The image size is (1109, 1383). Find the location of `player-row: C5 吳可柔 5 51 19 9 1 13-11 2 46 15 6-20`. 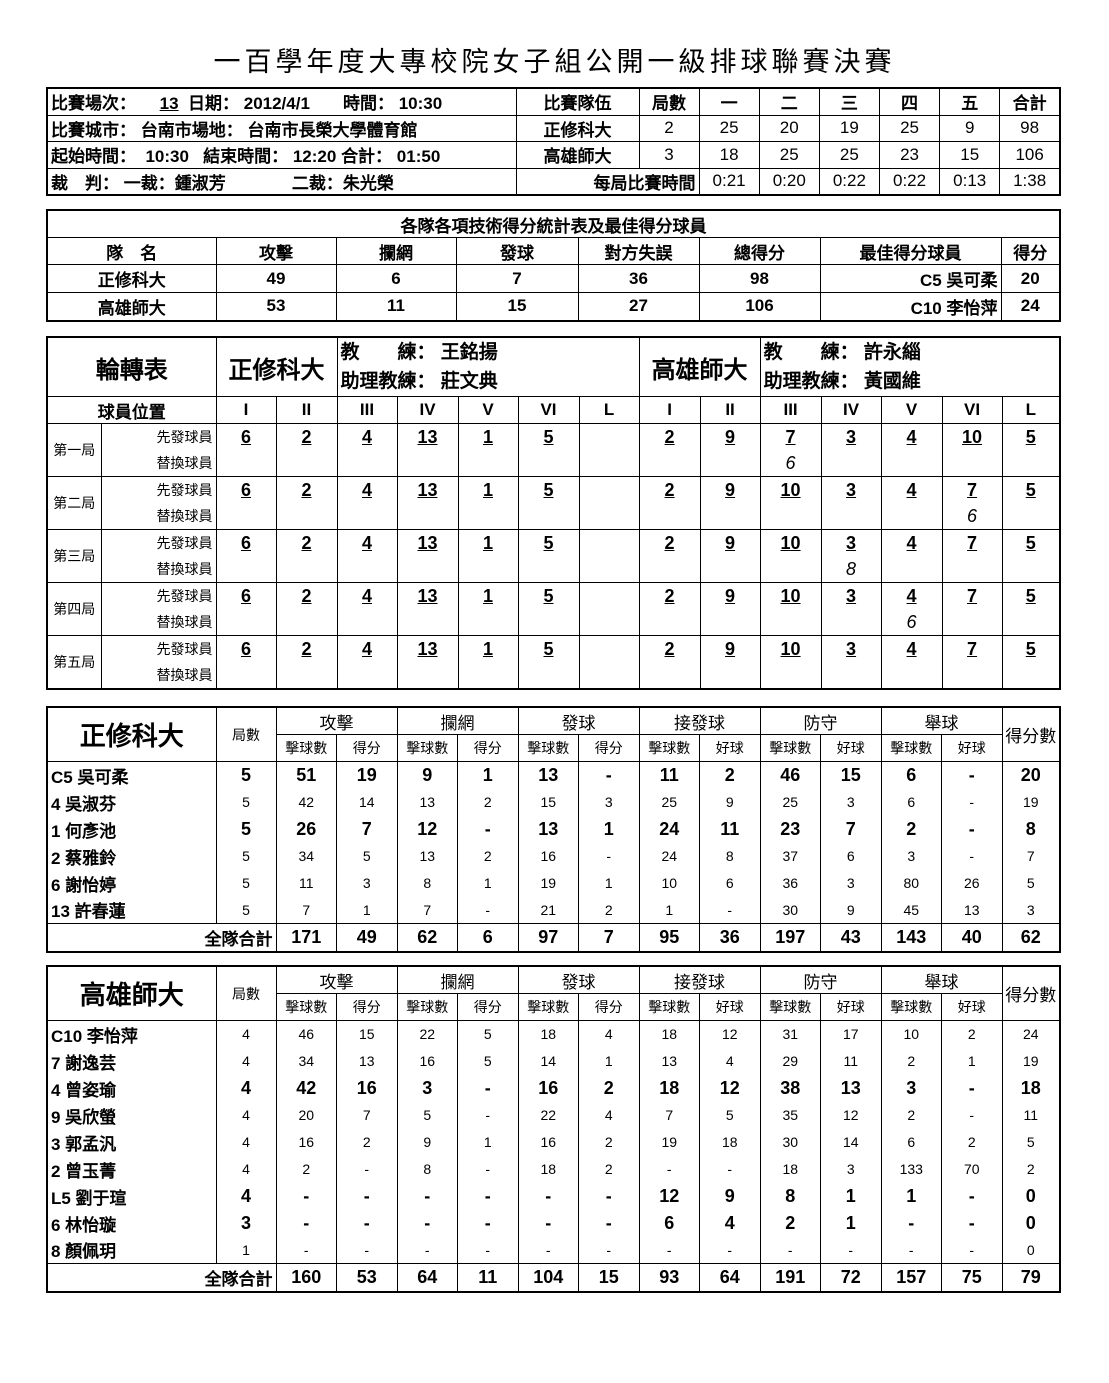

player-row: C5 吳可柔 5 51 19 9 1 13-11 2 46 15 6-20 is located at coordinates (553, 775).